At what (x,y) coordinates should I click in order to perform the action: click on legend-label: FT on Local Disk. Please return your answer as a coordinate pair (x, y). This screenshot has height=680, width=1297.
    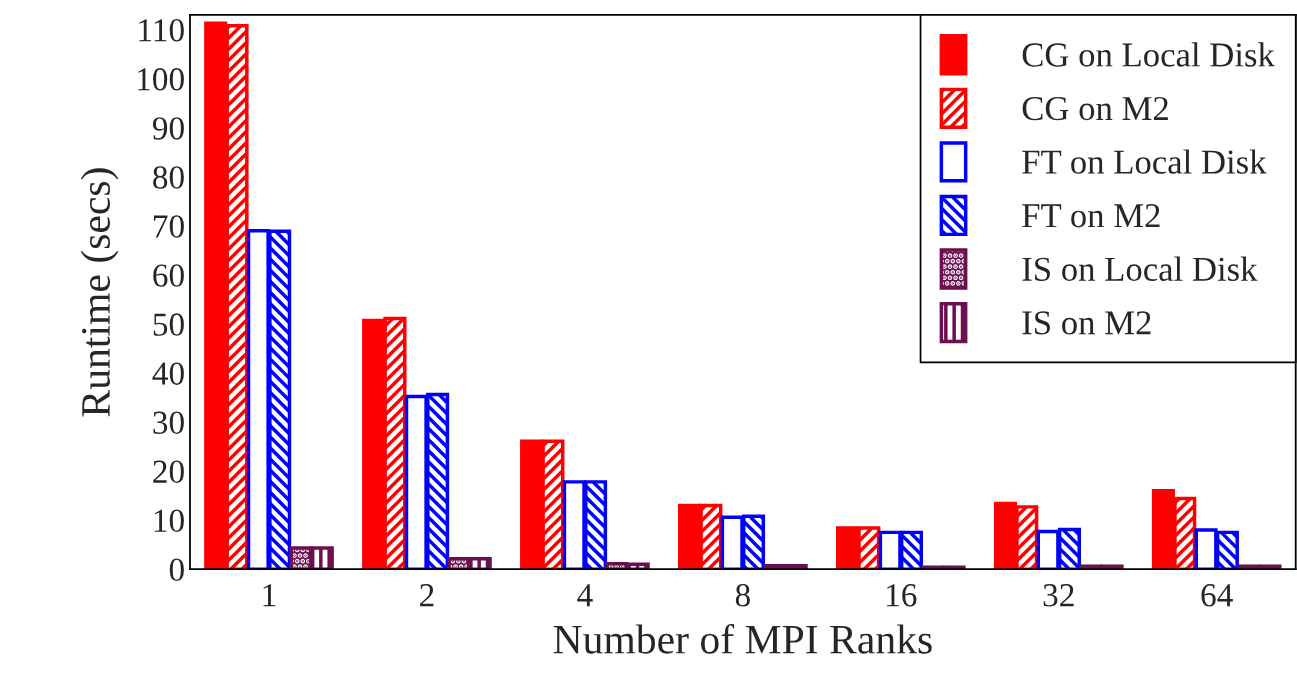
    Looking at the image, I should click on (1144, 161).